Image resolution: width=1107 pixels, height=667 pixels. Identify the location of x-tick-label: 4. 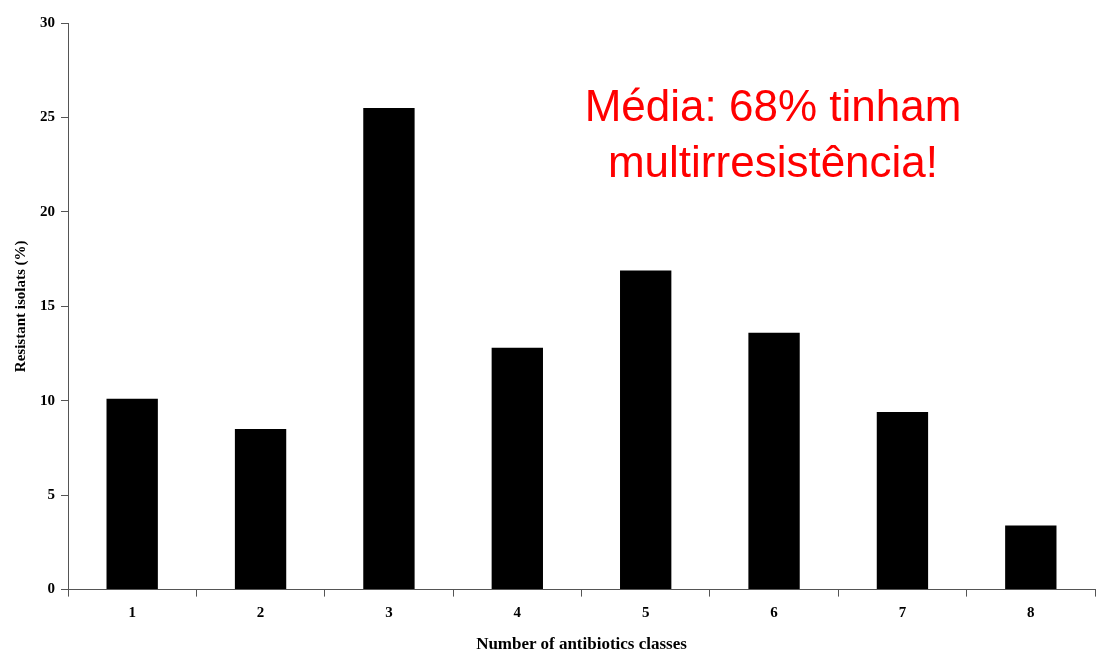
(517, 612).